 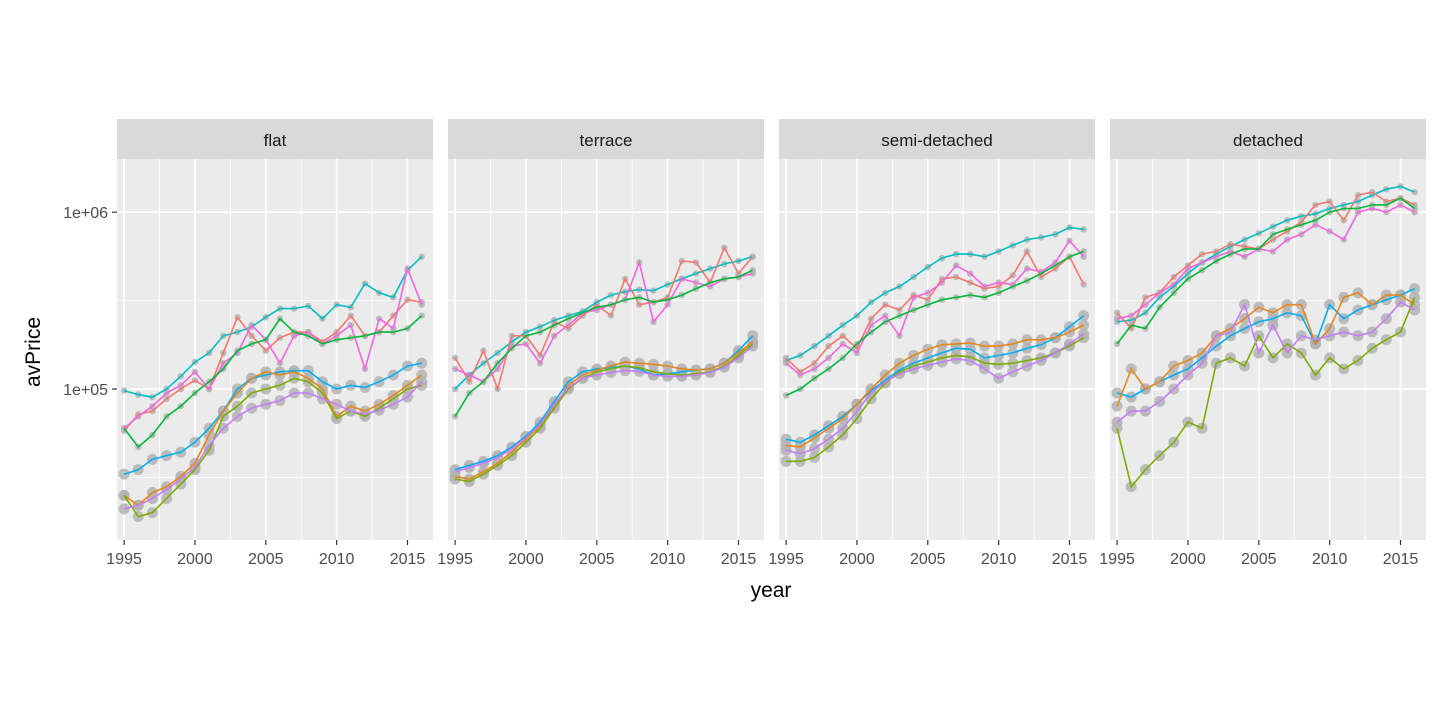 I want to click on facet-strip-label: detached, so click(x=1268, y=140).